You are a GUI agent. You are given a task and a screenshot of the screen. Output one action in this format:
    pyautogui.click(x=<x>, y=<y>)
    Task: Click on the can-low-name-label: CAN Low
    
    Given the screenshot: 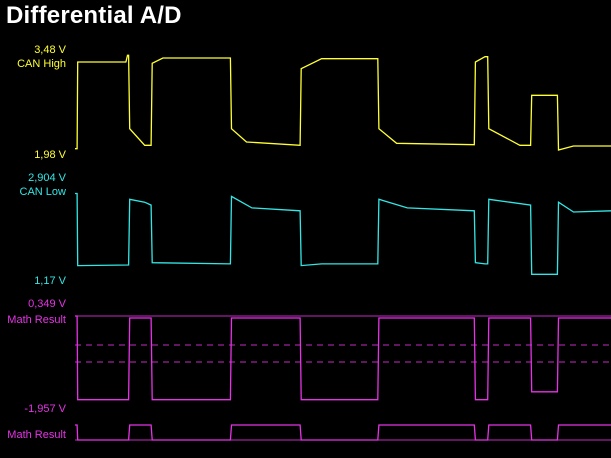 What is the action you would take?
    pyautogui.click(x=43, y=192)
    